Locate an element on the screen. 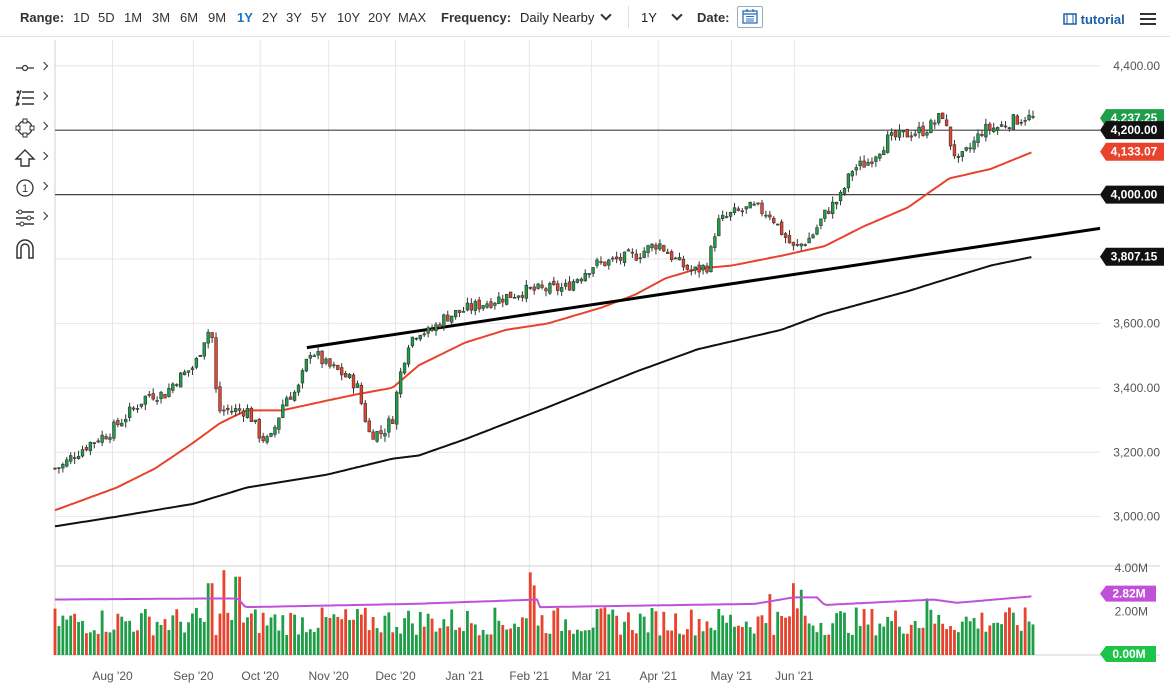 The image size is (1170, 692). price-marker-label: 3,807.15 is located at coordinates (1134, 257).